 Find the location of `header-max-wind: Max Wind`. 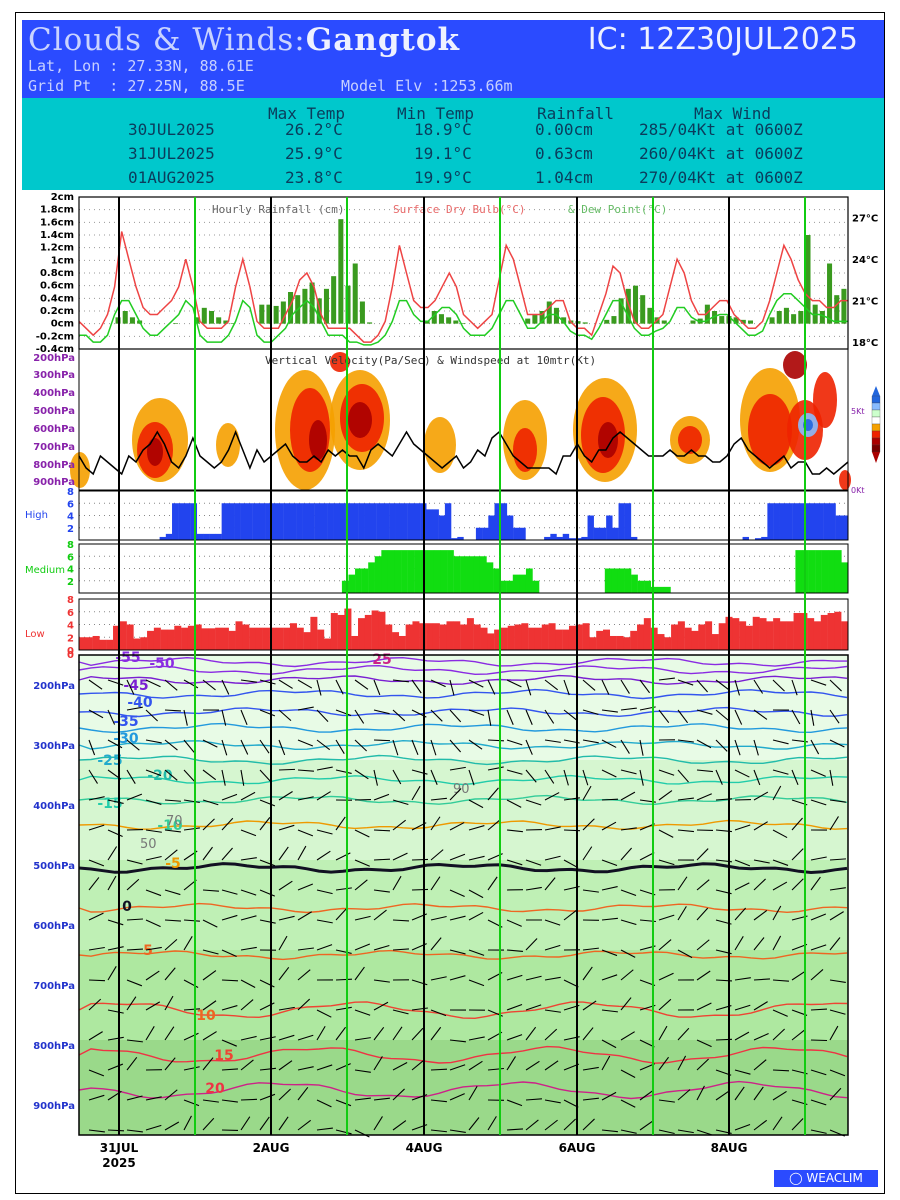

header-max-wind: Max Wind is located at coordinates (733, 113).